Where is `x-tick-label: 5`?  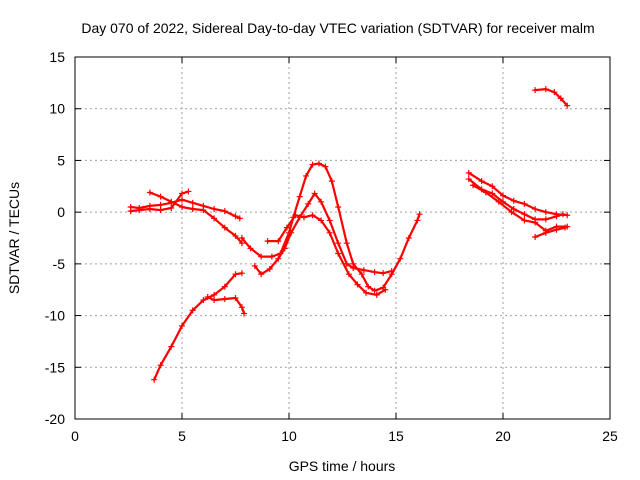
x-tick-label: 5 is located at coordinates (182, 436).